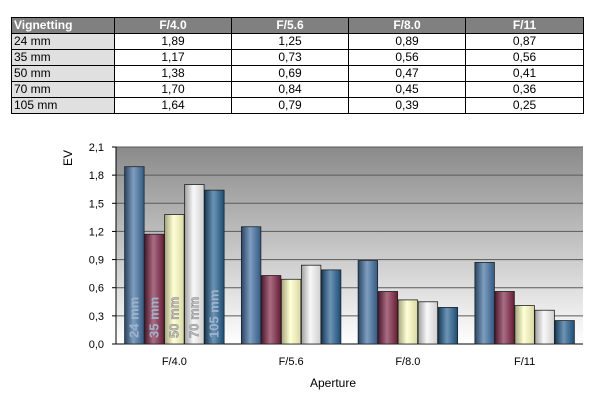 This screenshot has width=596, height=416. I want to click on bar-24-mm-F/5.6, so click(251, 285).